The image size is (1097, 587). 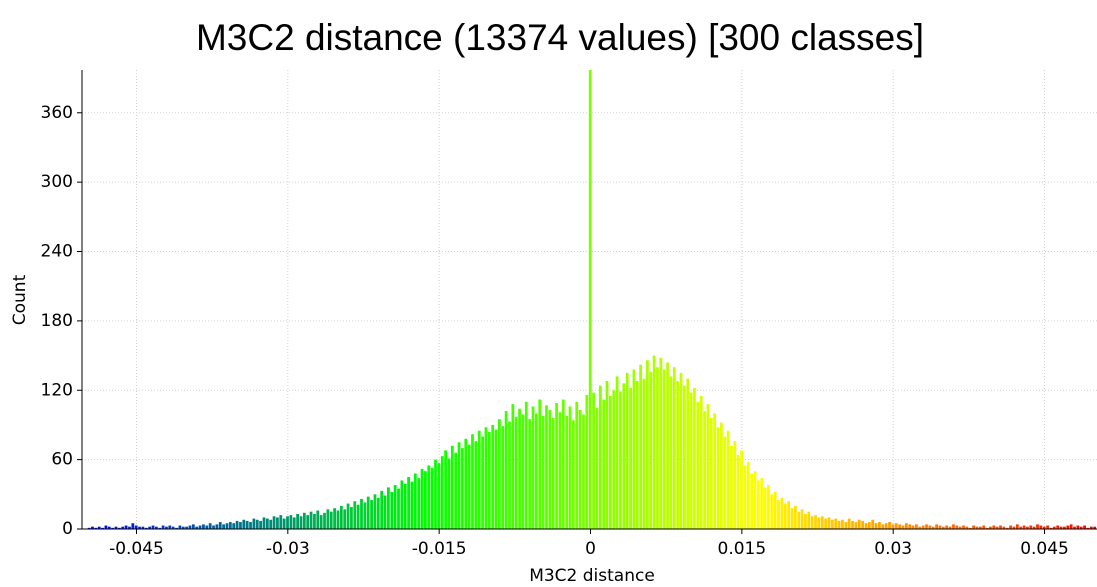 I want to click on y-tick-label: 360, so click(x=57, y=113).